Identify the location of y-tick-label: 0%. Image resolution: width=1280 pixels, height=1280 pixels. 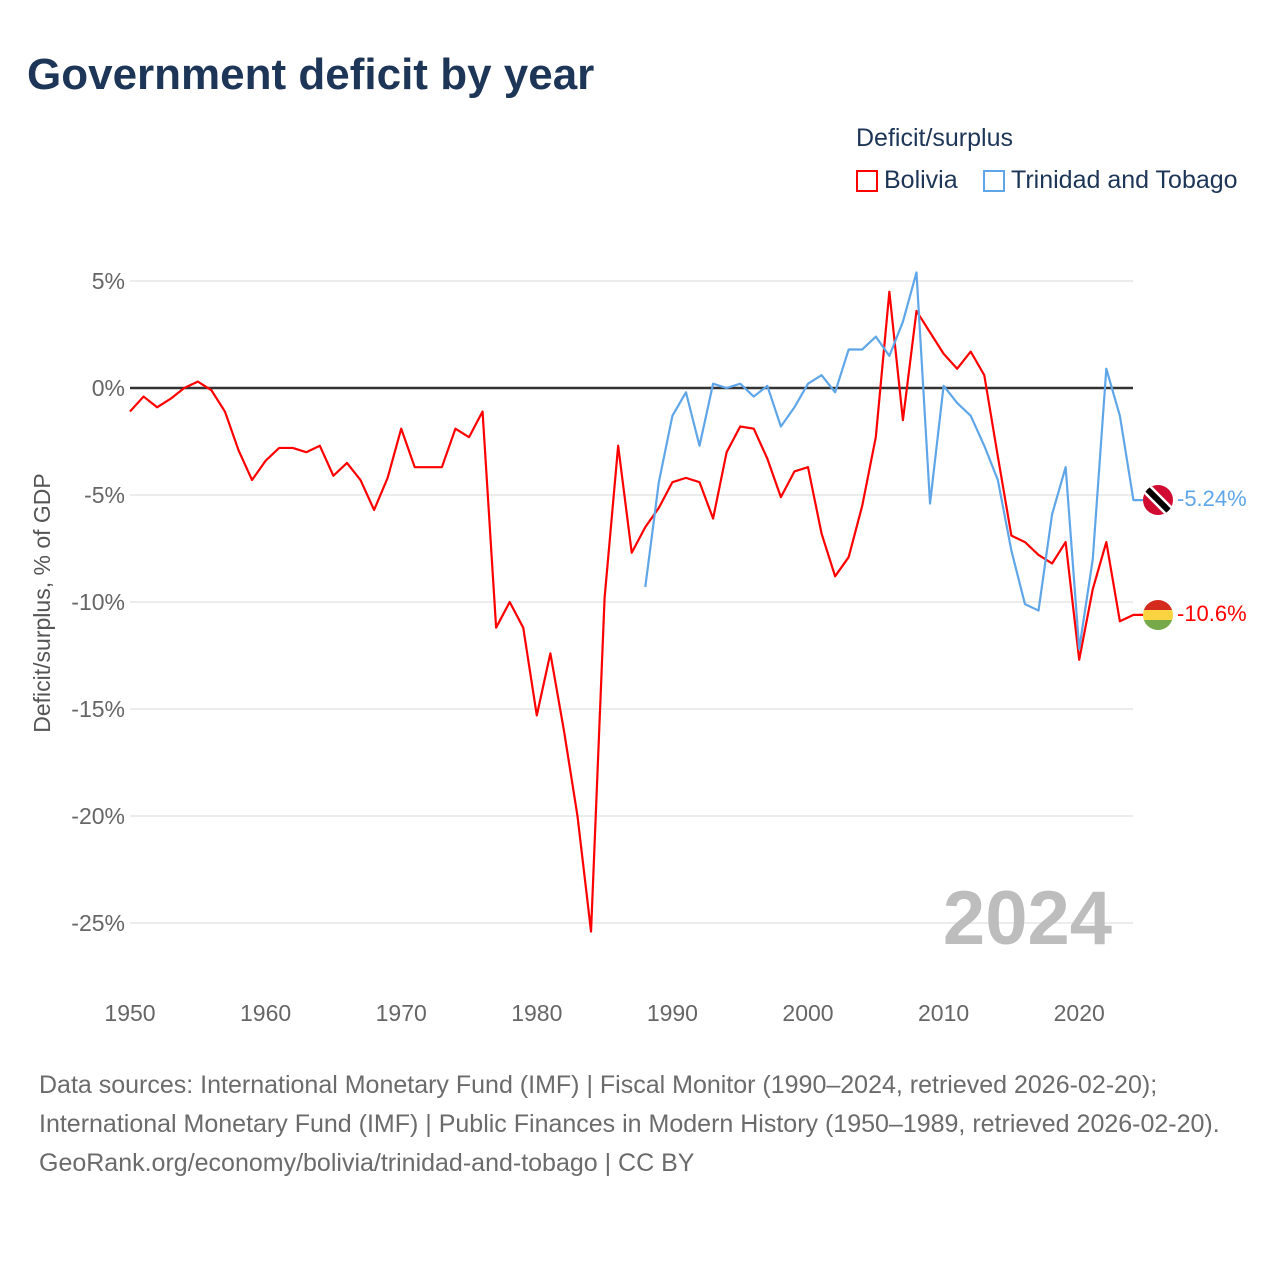
(108, 388).